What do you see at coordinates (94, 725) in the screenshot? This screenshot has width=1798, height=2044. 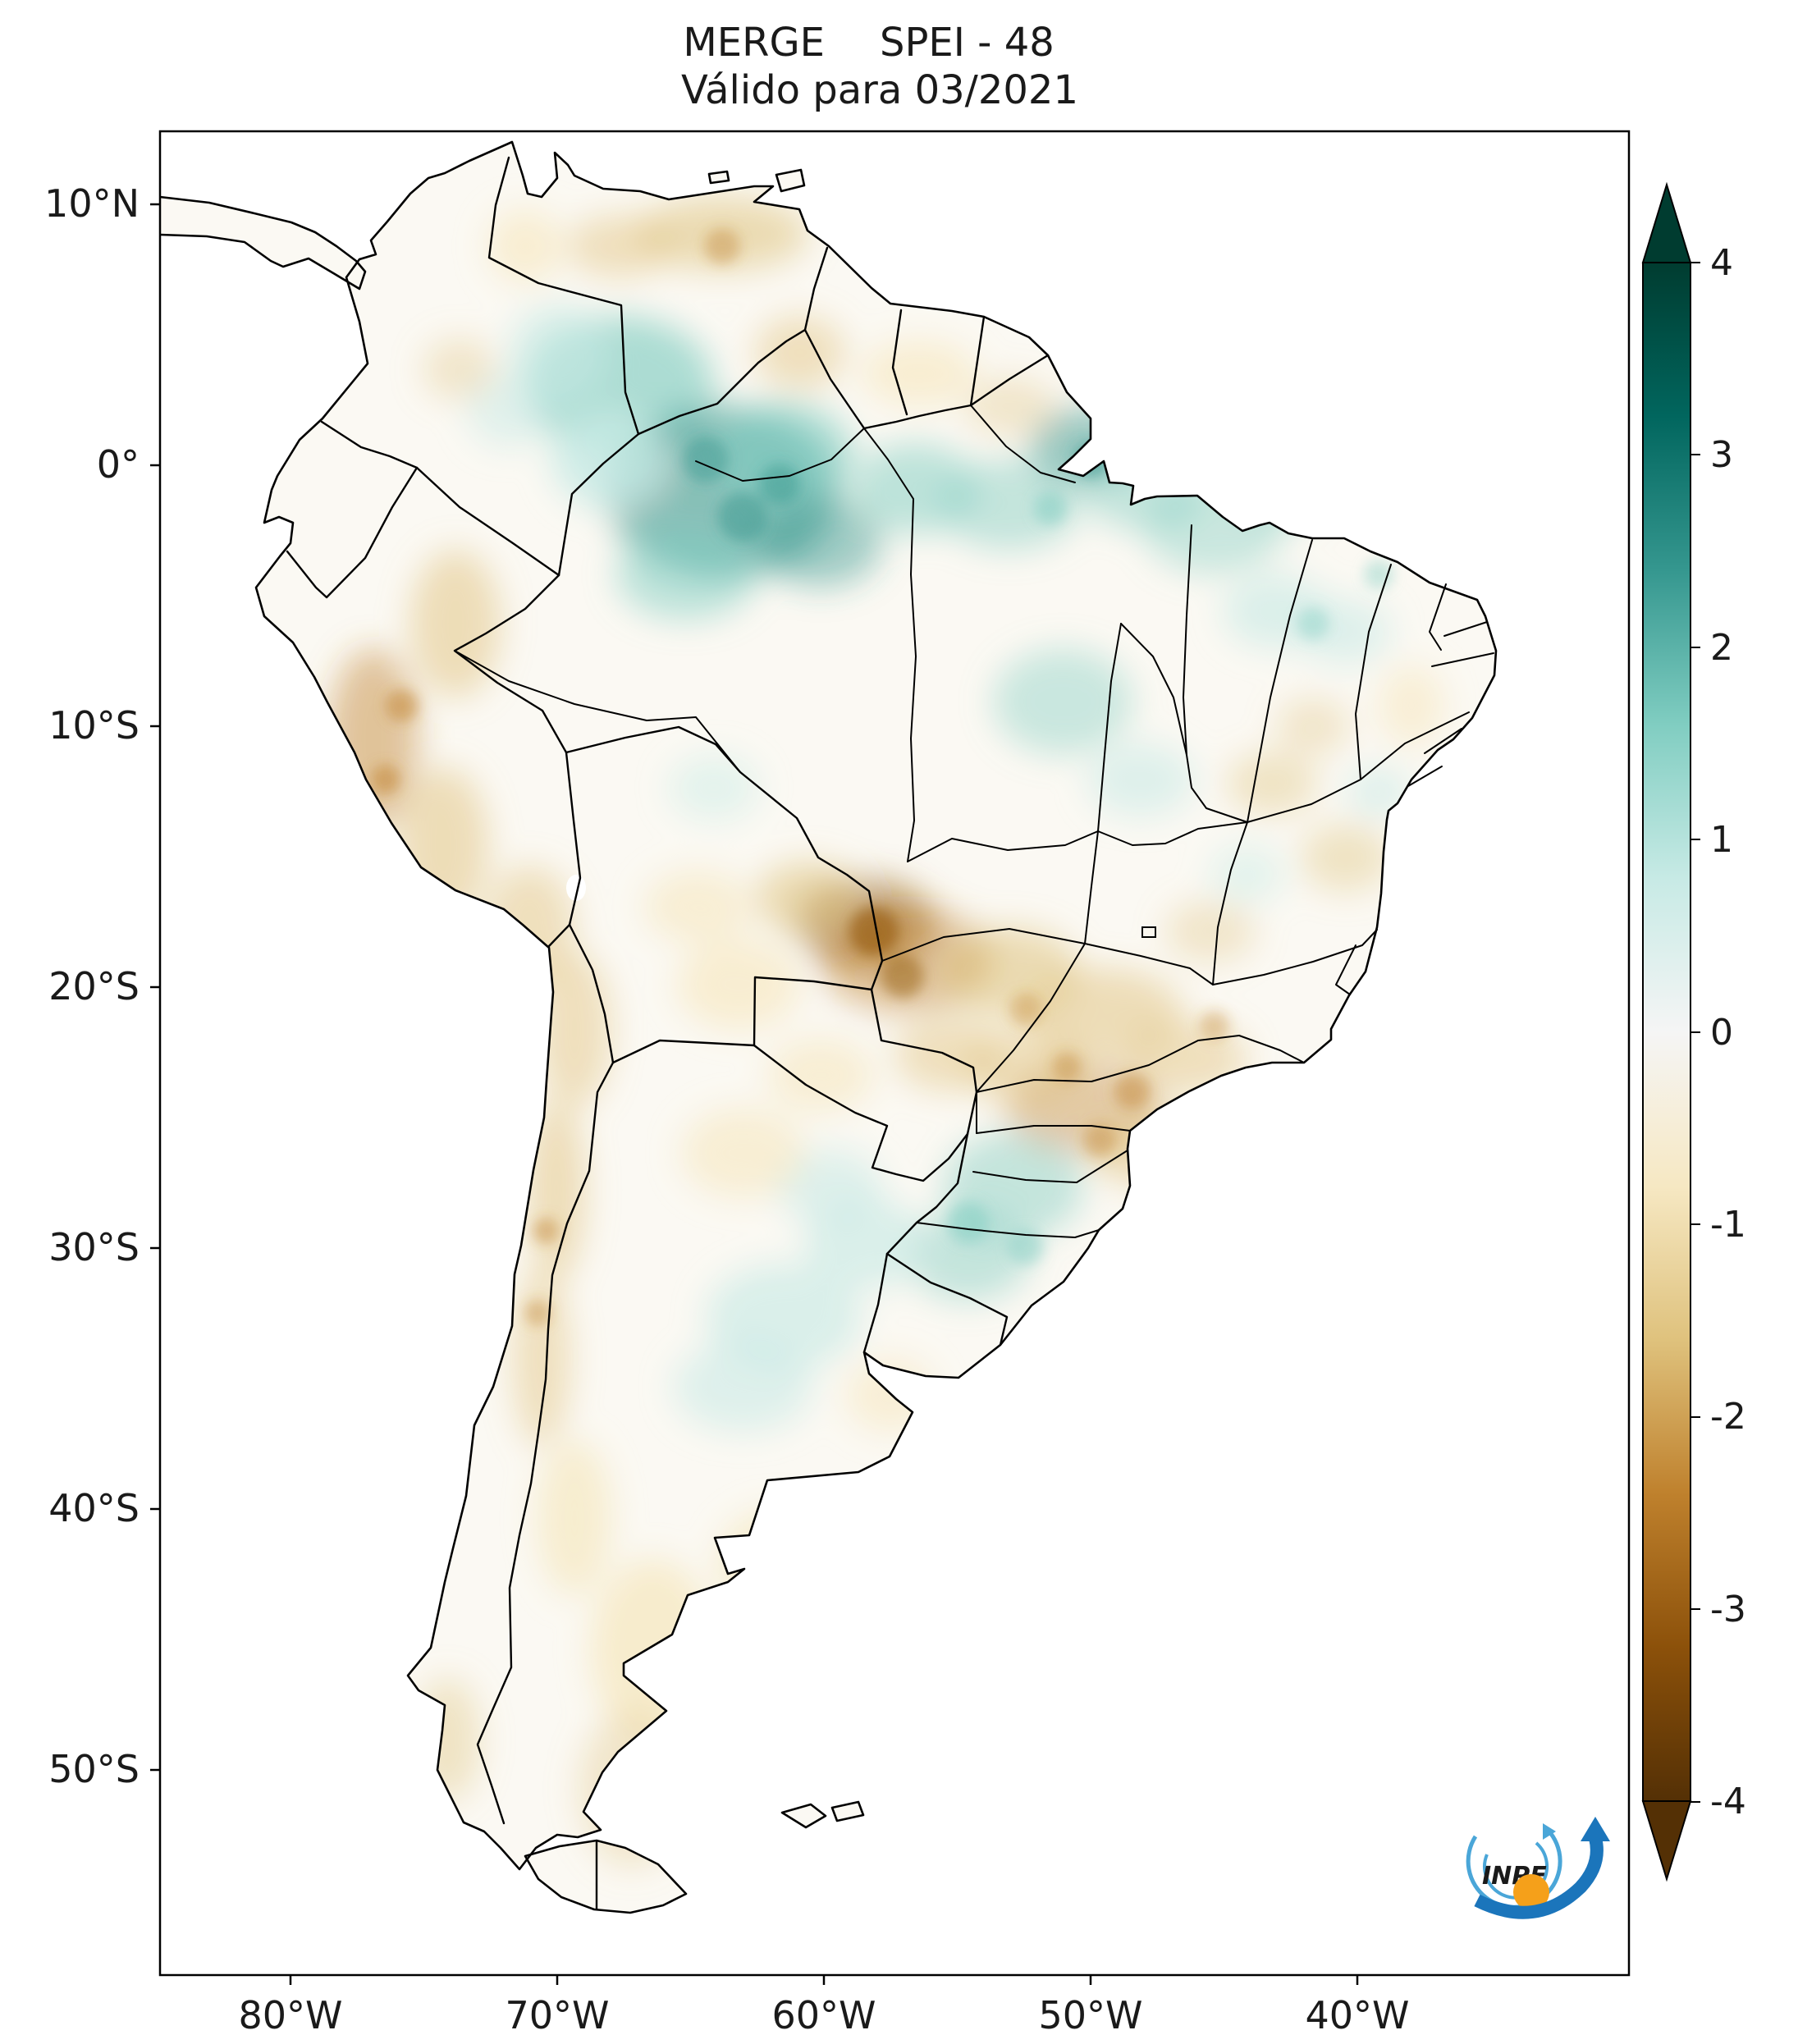 I see `y-tick-label: 10°S` at bounding box center [94, 725].